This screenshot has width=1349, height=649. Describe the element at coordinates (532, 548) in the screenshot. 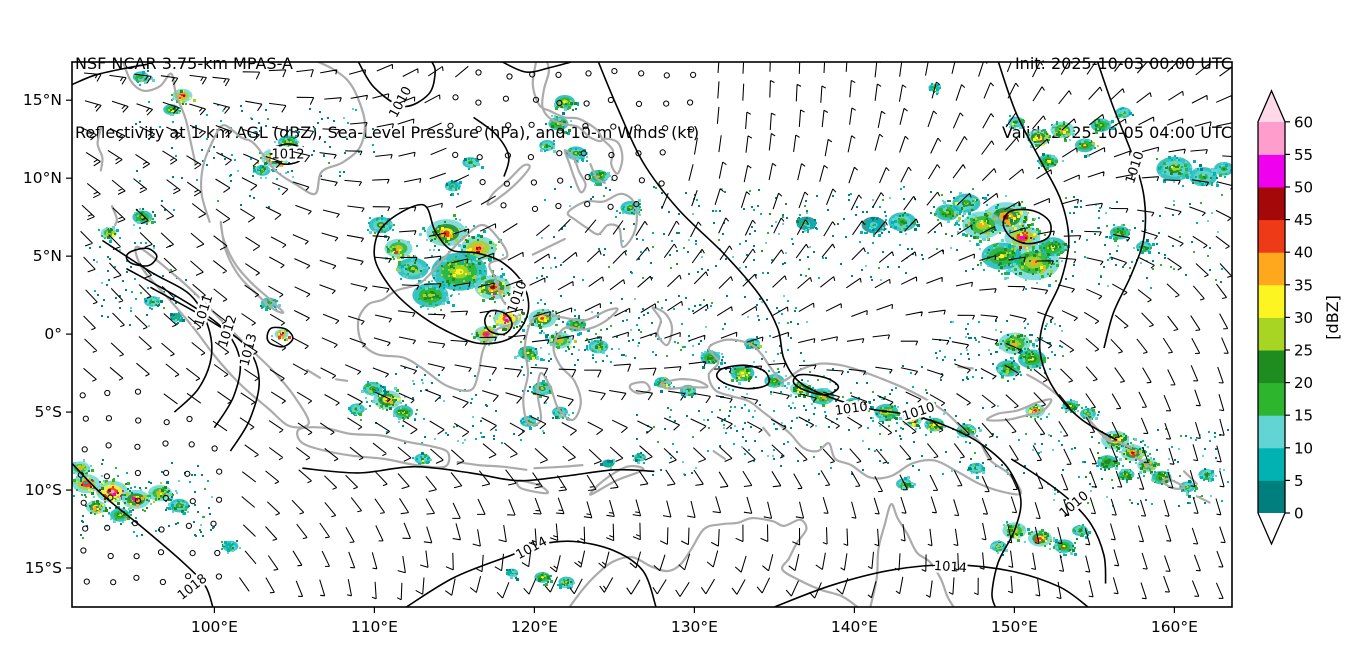

I see `pressure-contour-label: 1014` at that location.